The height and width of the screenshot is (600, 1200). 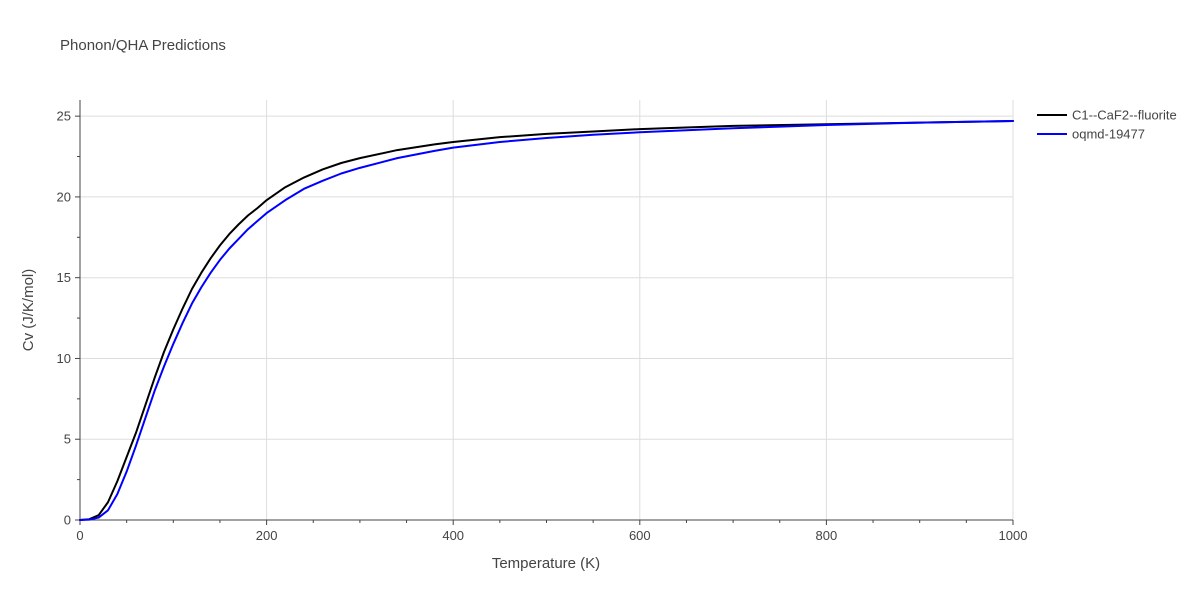 I want to click on x-tick-label: 1000, so click(x=1013, y=535).